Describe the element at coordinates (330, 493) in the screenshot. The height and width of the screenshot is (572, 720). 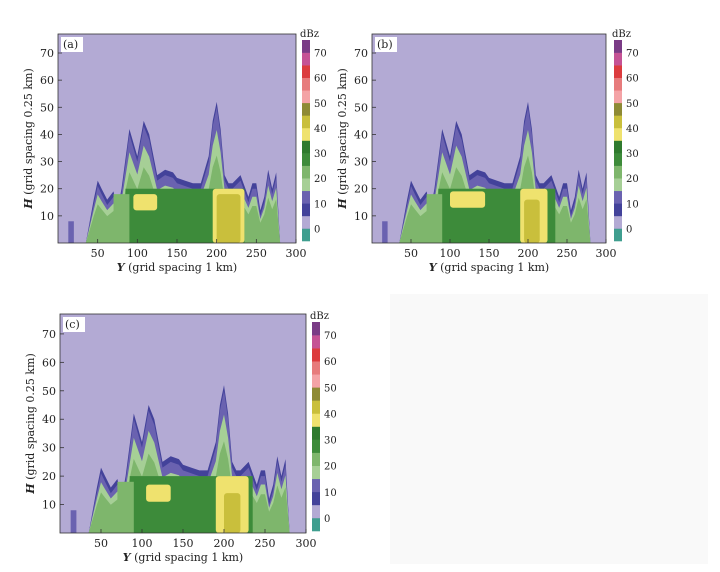
I see `colorbar-tick-label: 10` at that location.